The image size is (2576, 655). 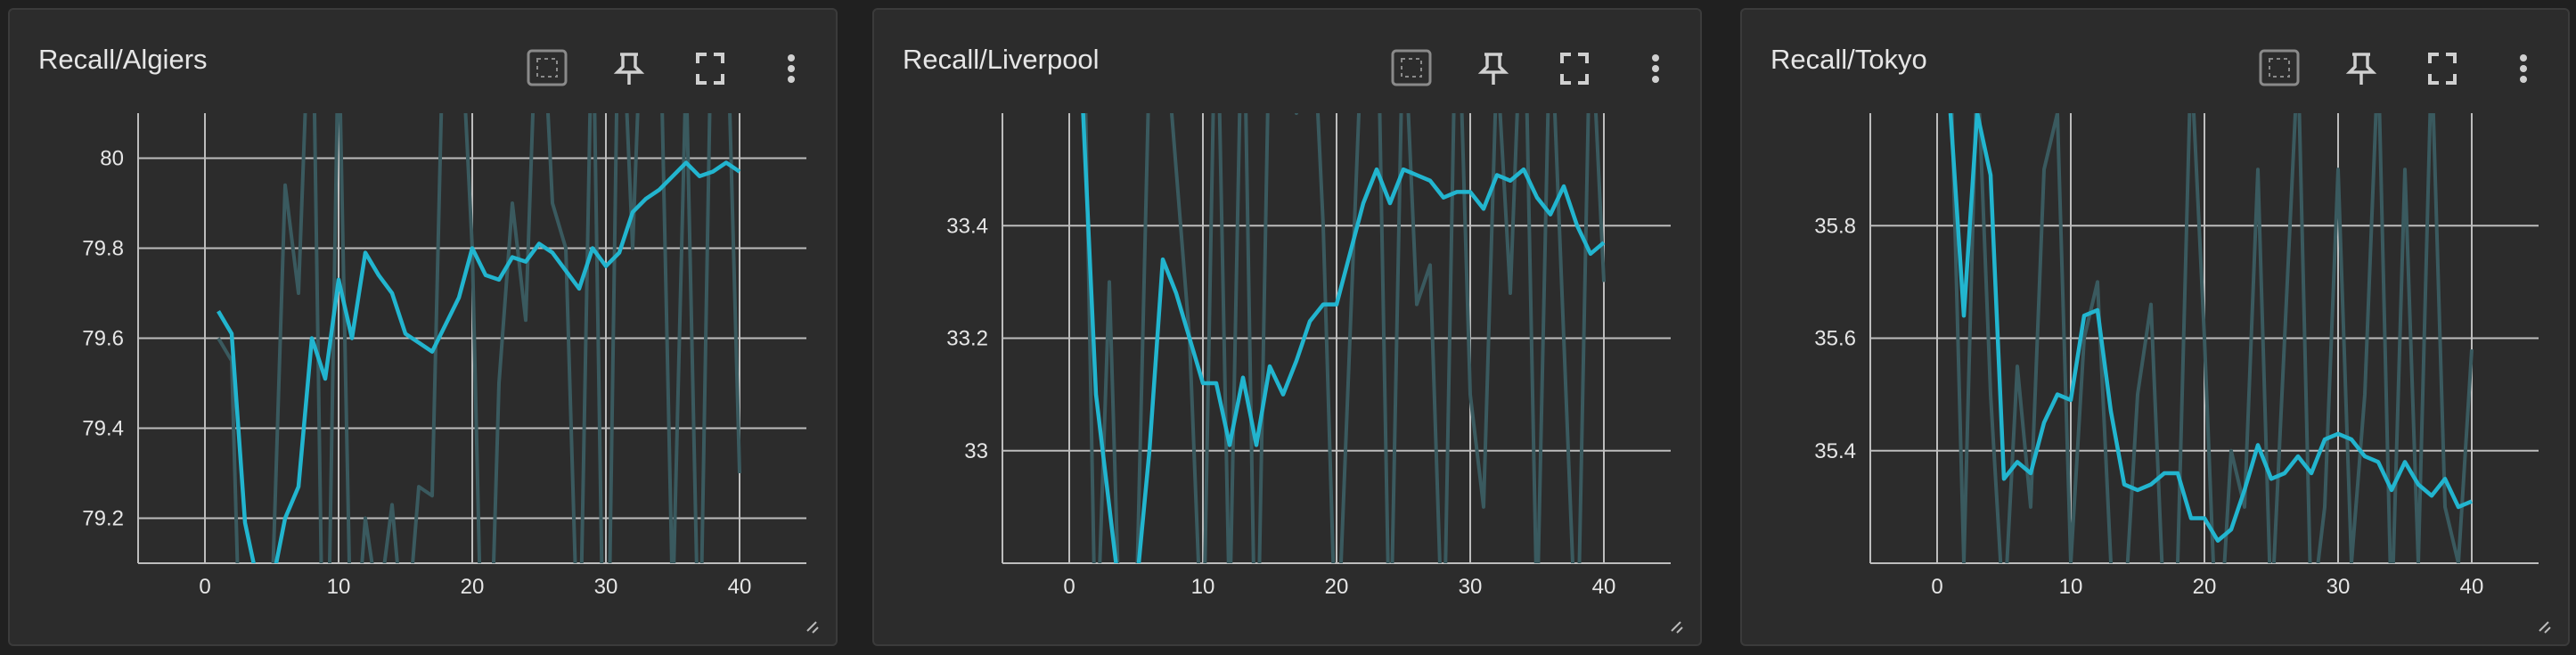 I want to click on y-tick-label: 79.2, so click(x=103, y=519).